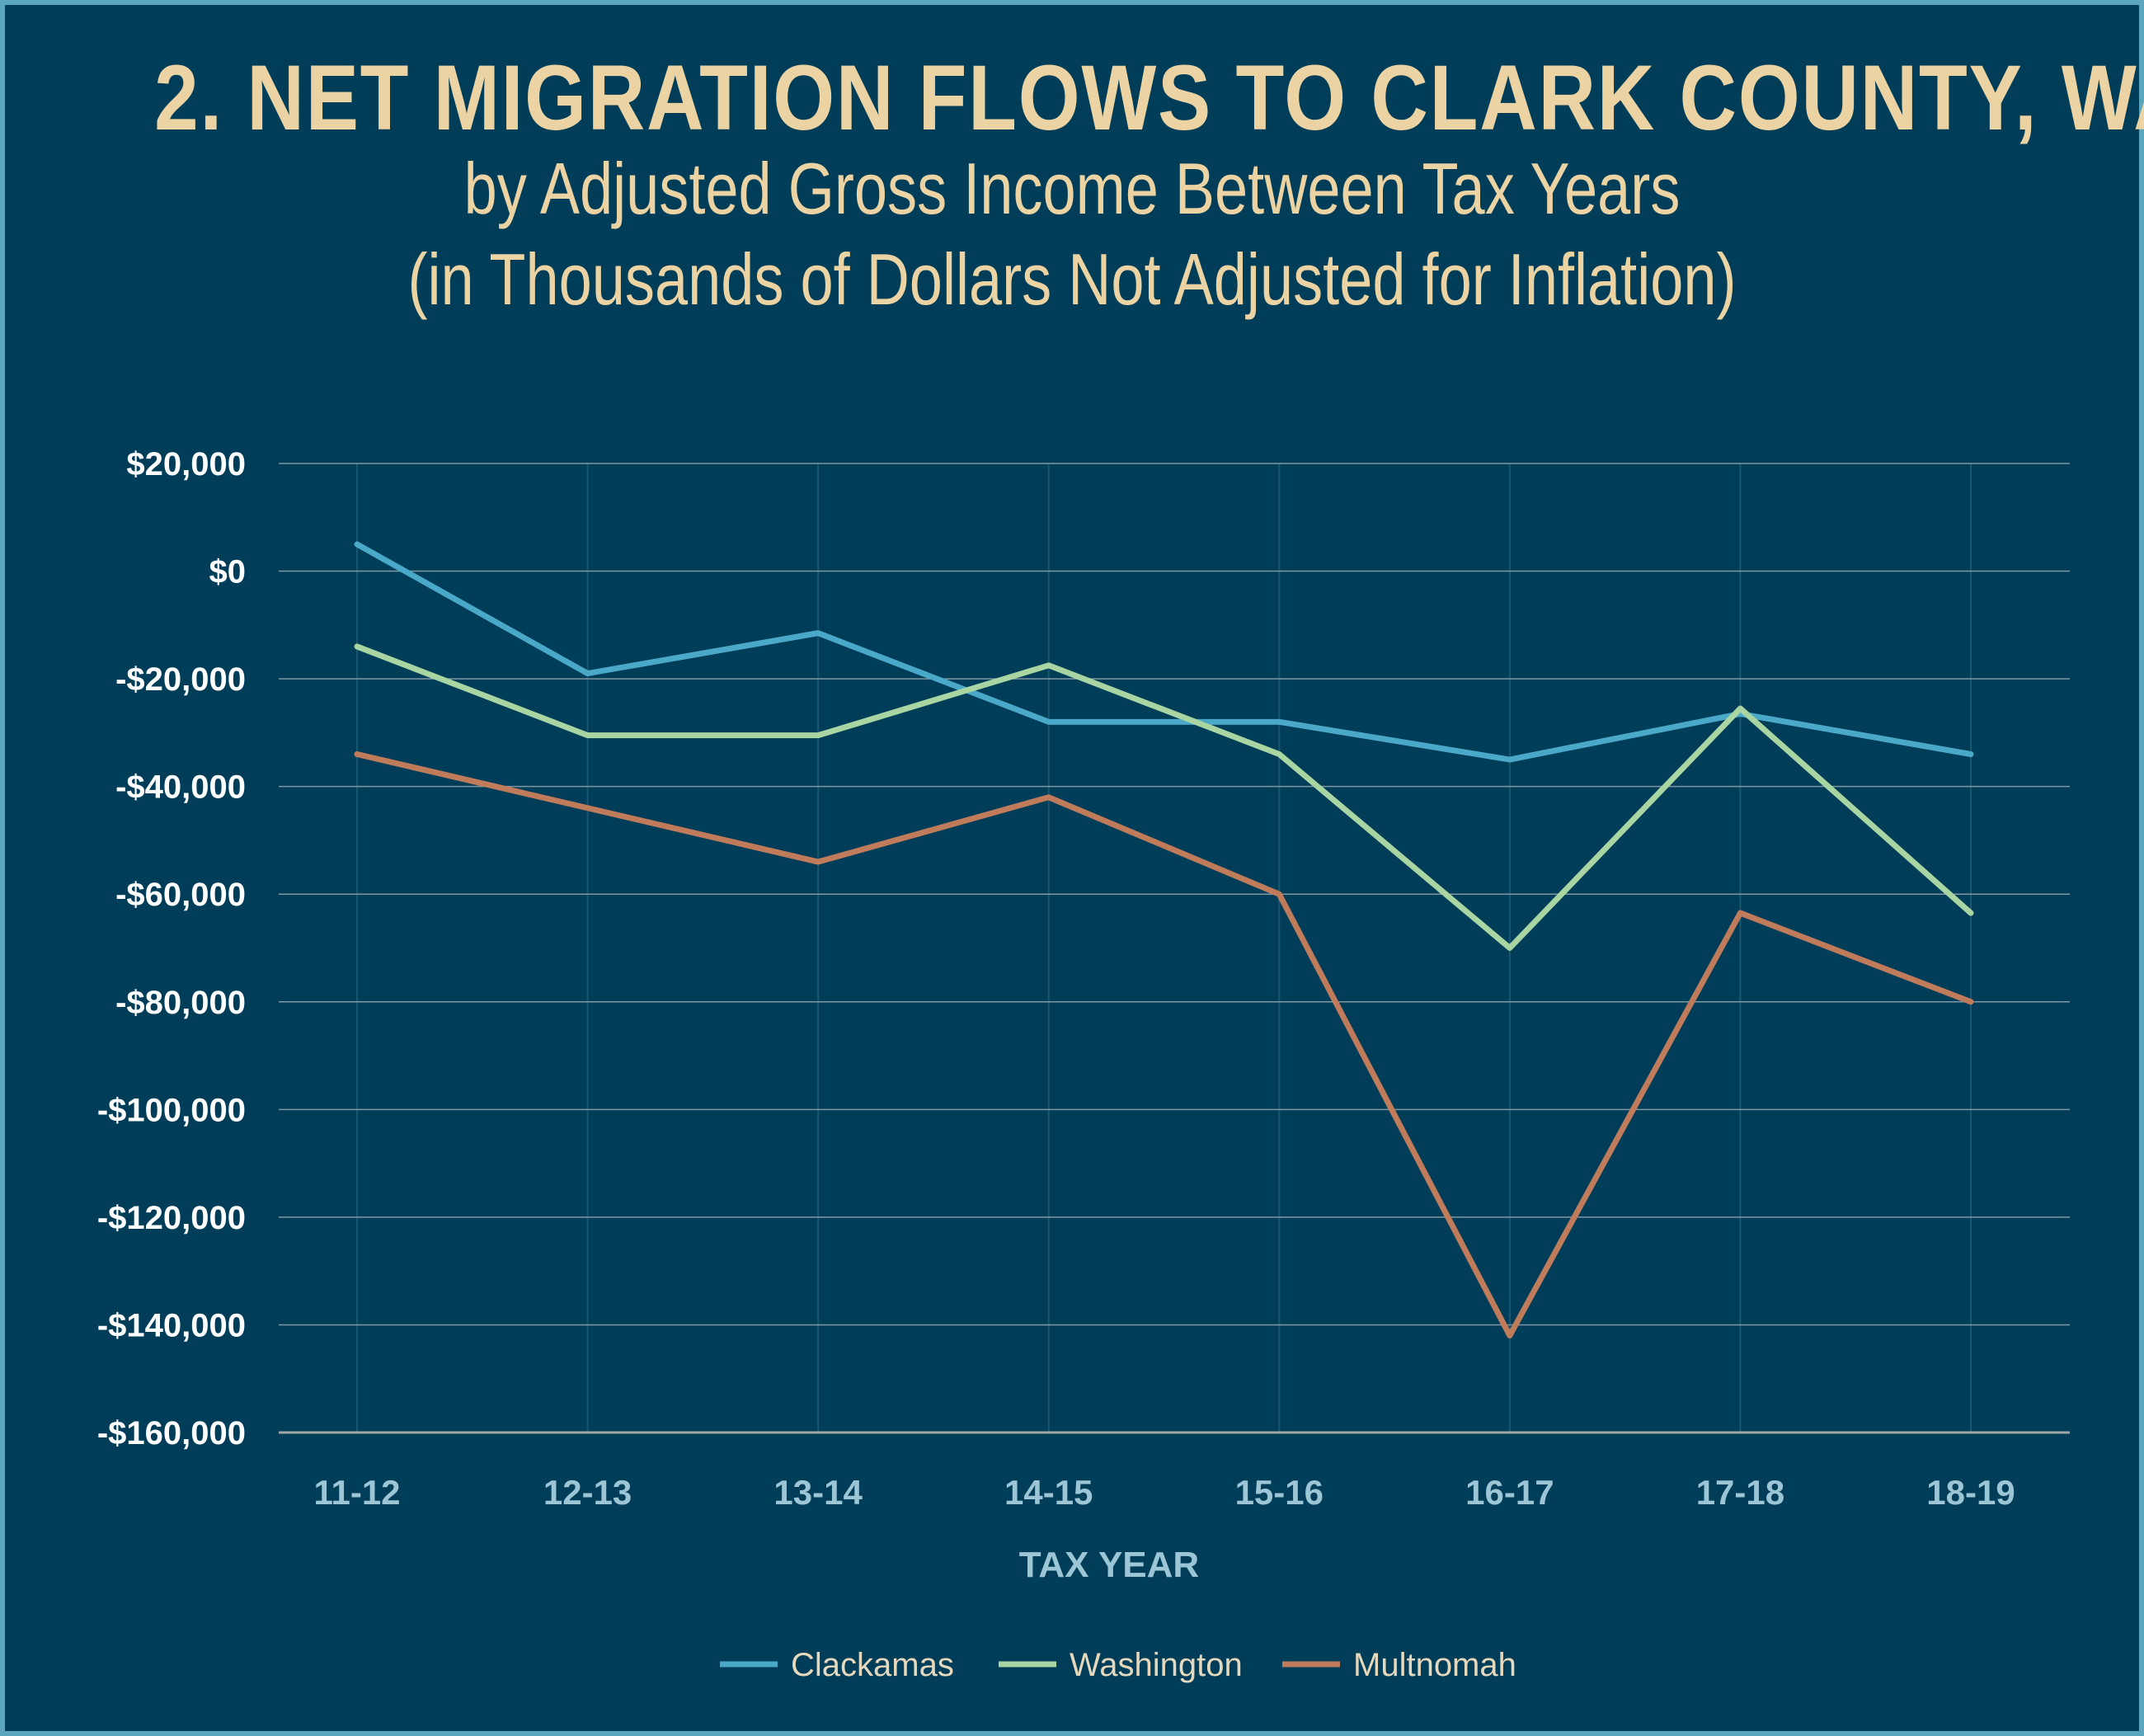 The width and height of the screenshot is (2144, 1736). Describe the element at coordinates (356, 1492) in the screenshot. I see `x-tick-label: 11-12` at that location.